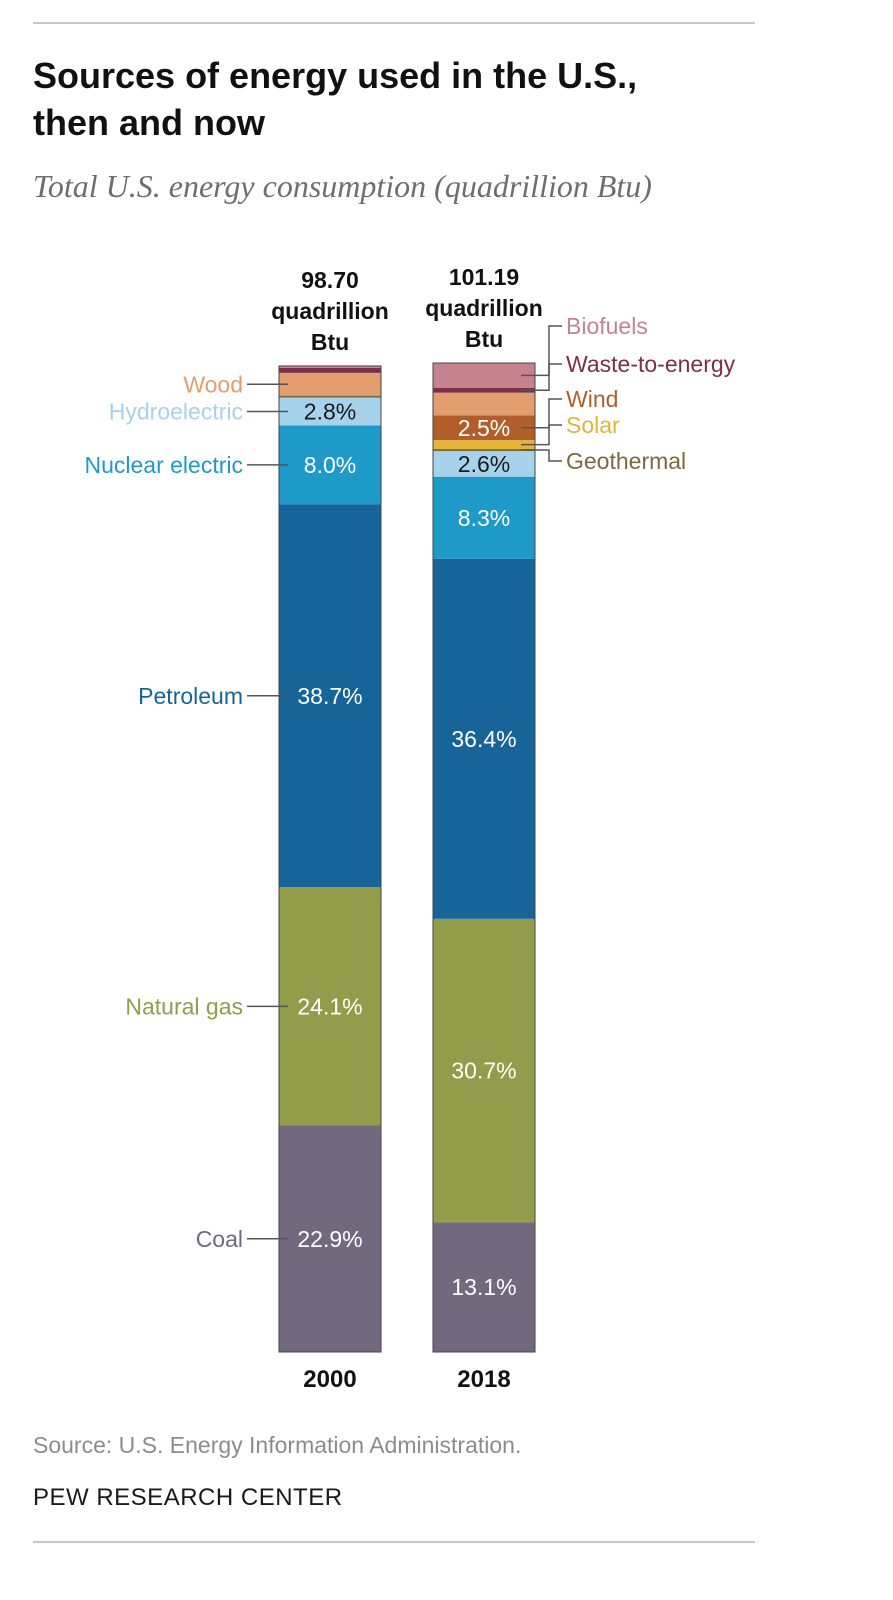  I want to click on chart-title-line-1: Sources of energy used in the U.S.,, so click(335, 75).